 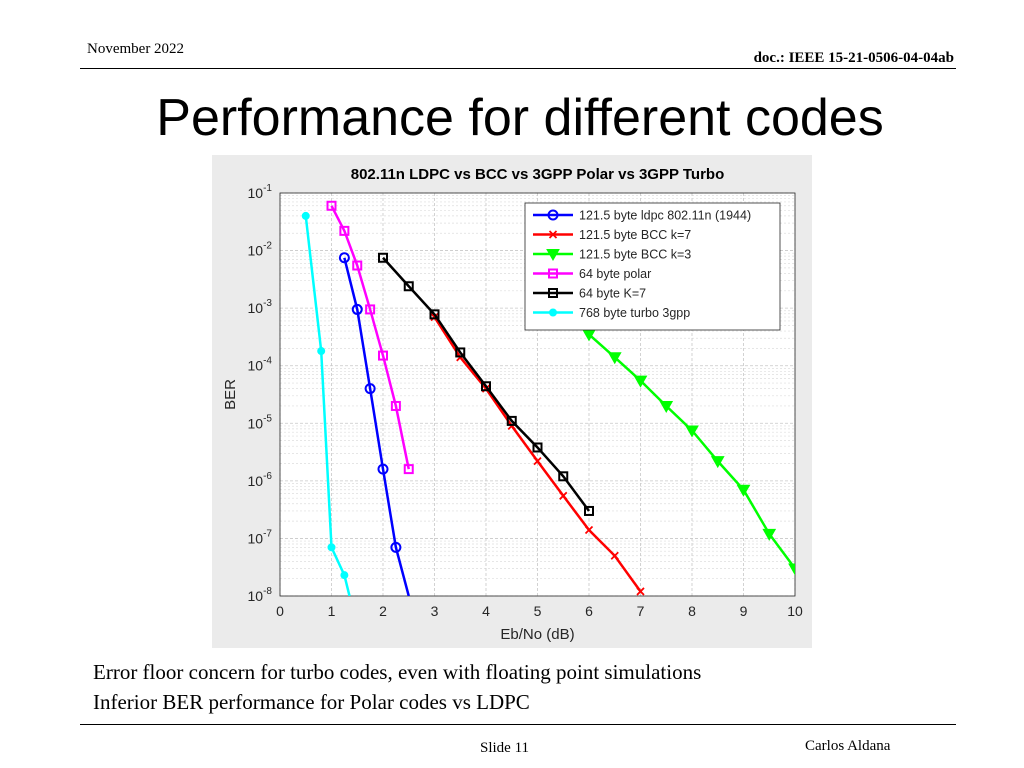 What do you see at coordinates (230, 394) in the screenshot?
I see `y-axis-label: BER` at bounding box center [230, 394].